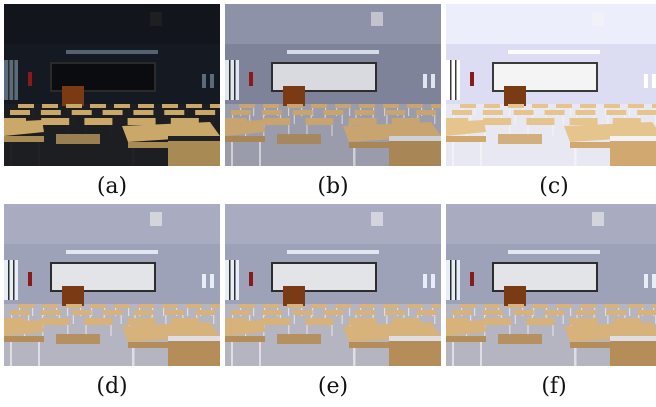  What do you see at coordinates (112, 386) in the screenshot?
I see `panel-caption: (d)` at bounding box center [112, 386].